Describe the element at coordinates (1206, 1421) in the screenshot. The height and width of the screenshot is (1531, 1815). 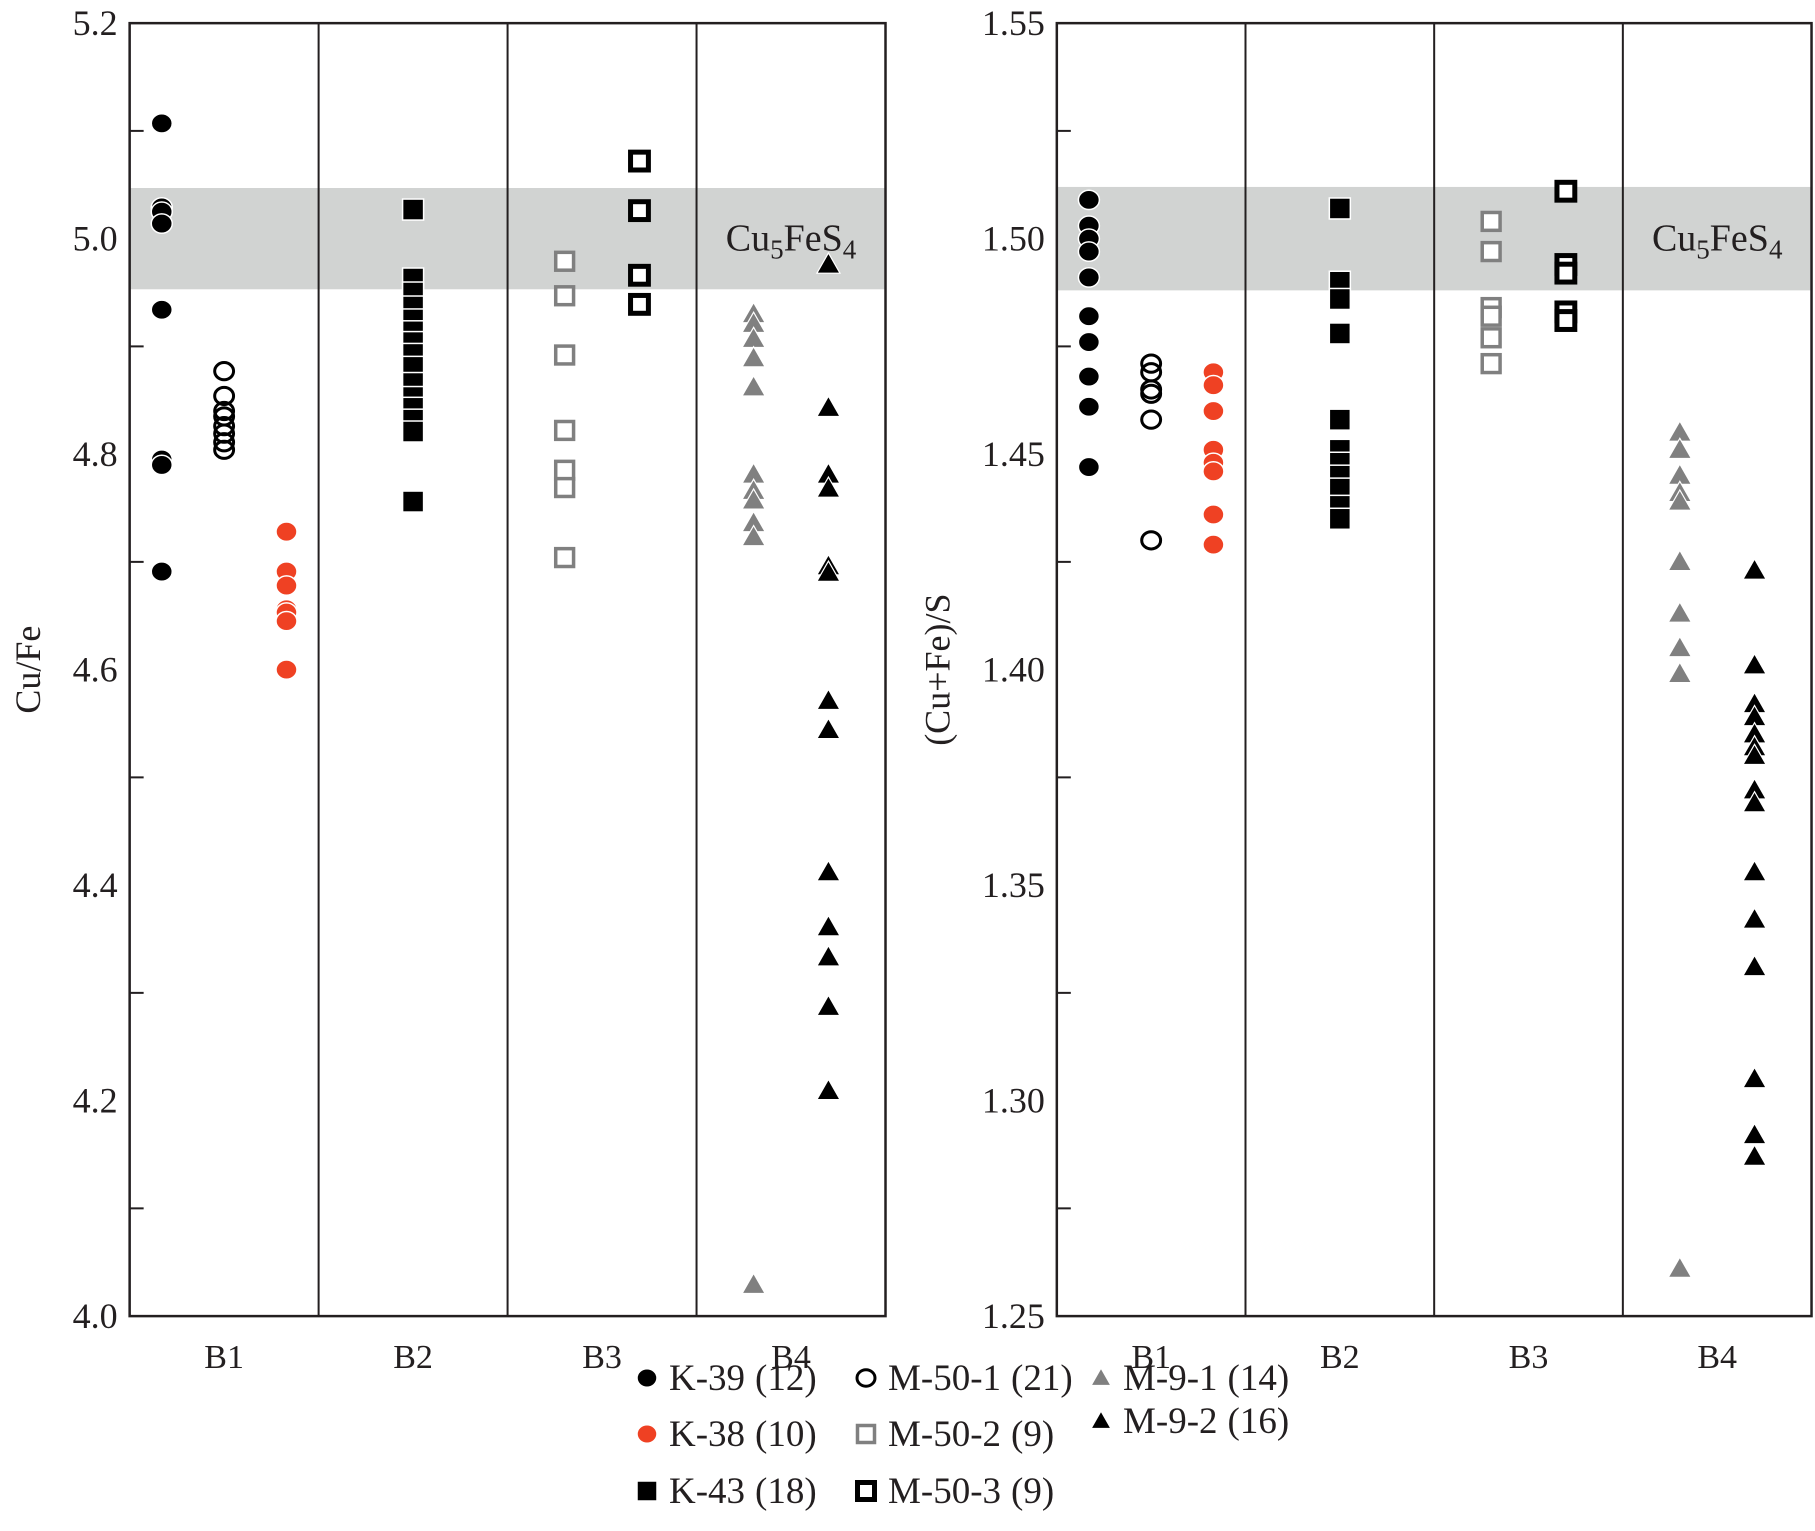
I see `legend-label: M-9-2 (16)` at that location.